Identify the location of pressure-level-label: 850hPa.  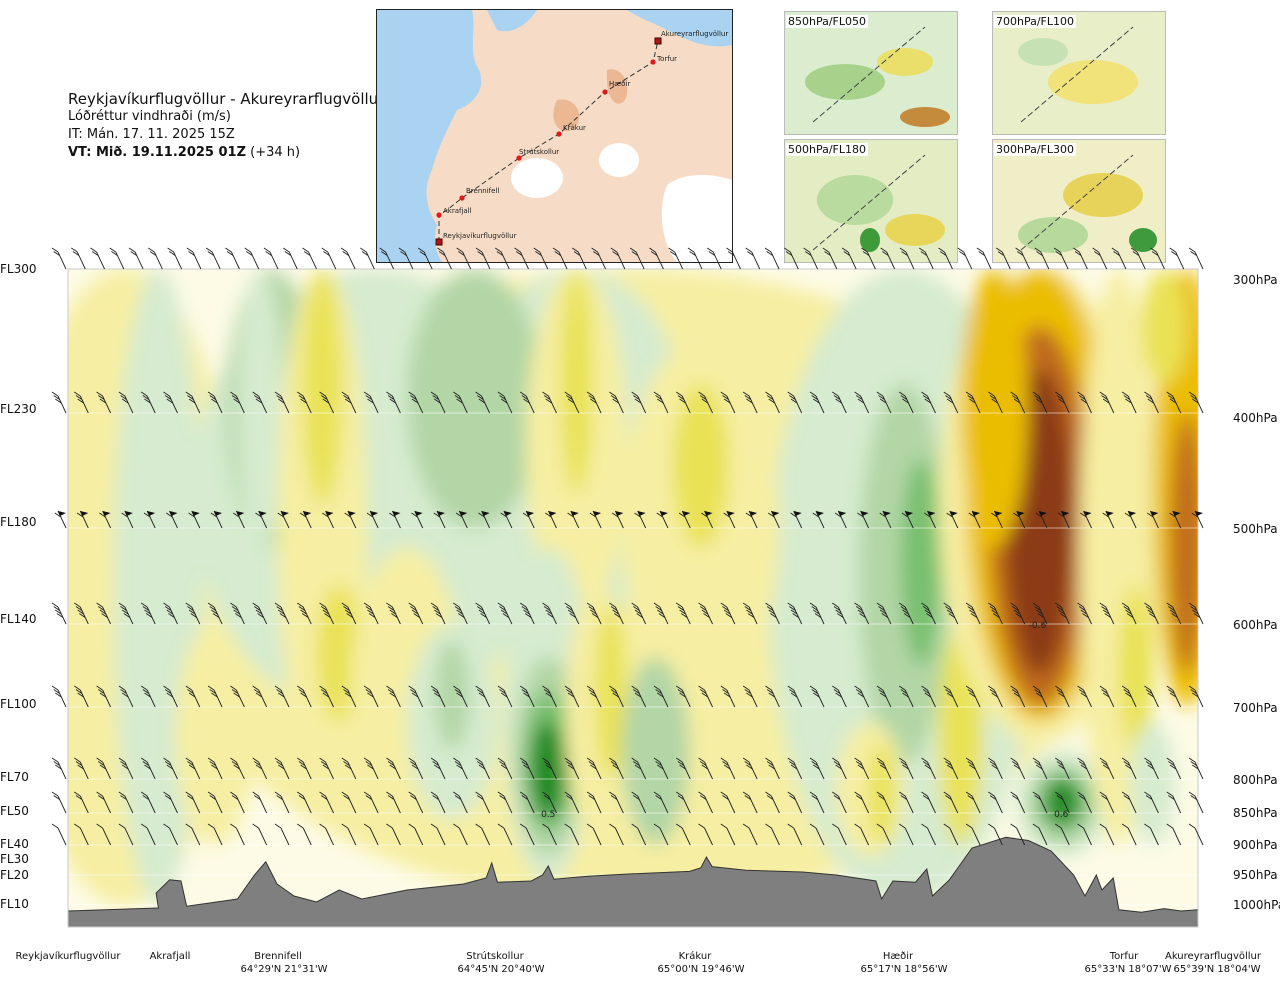
(1255, 813).